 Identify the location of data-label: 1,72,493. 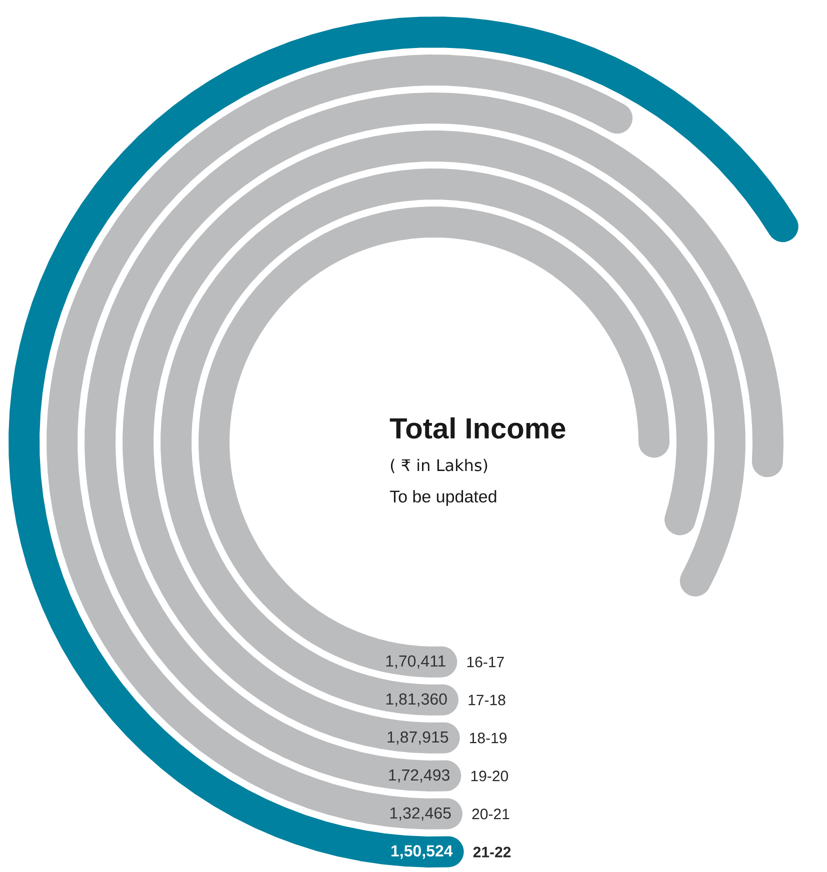
(419, 776).